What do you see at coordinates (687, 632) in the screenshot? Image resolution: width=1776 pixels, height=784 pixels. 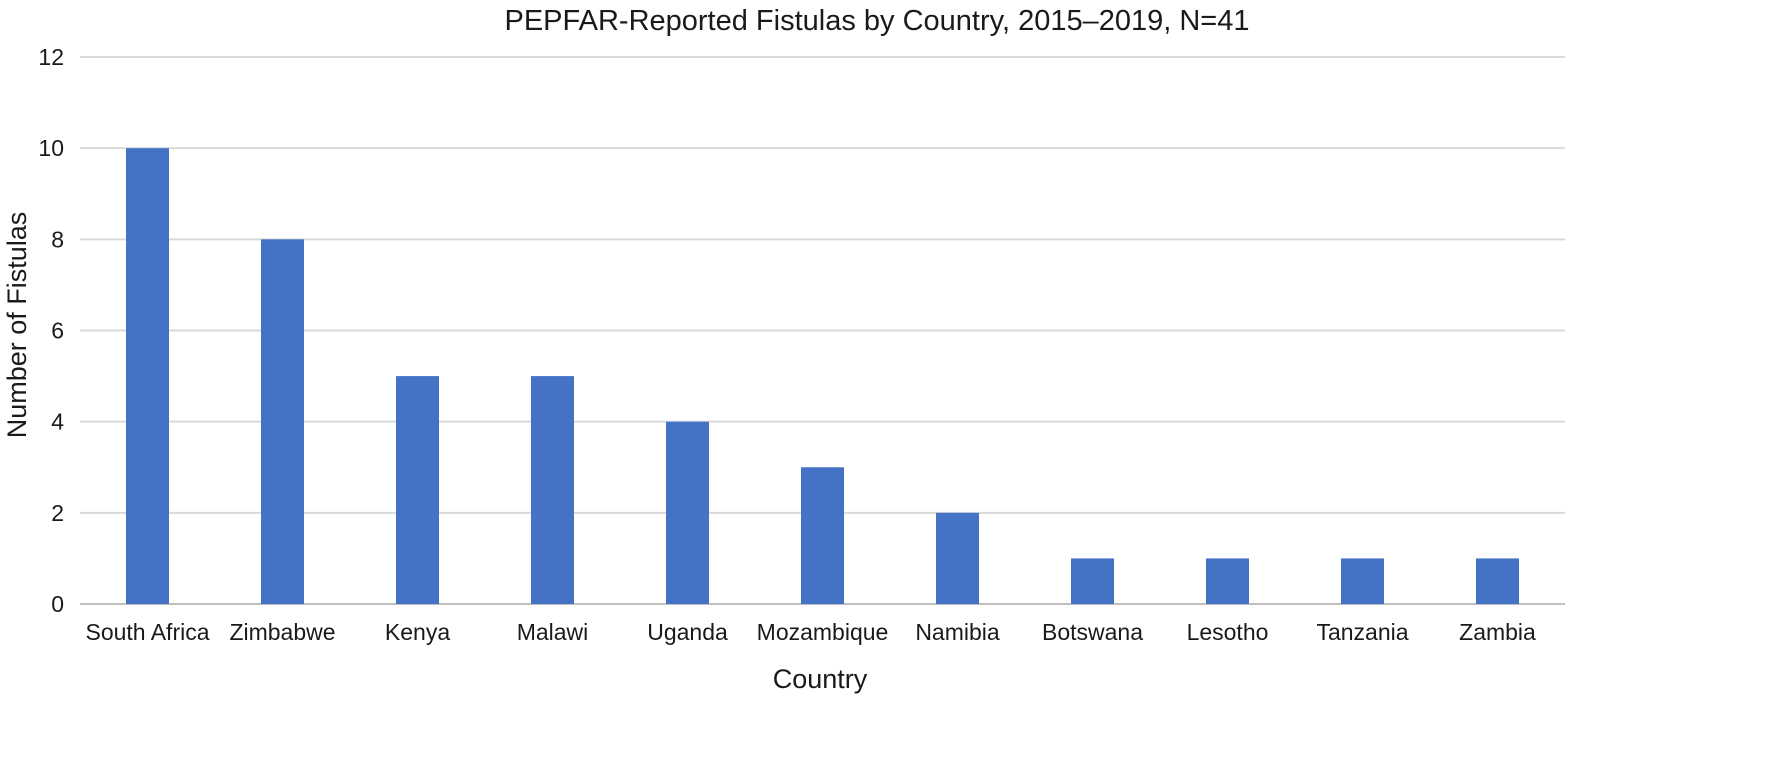 I see `x-tick-label: Uganda` at bounding box center [687, 632].